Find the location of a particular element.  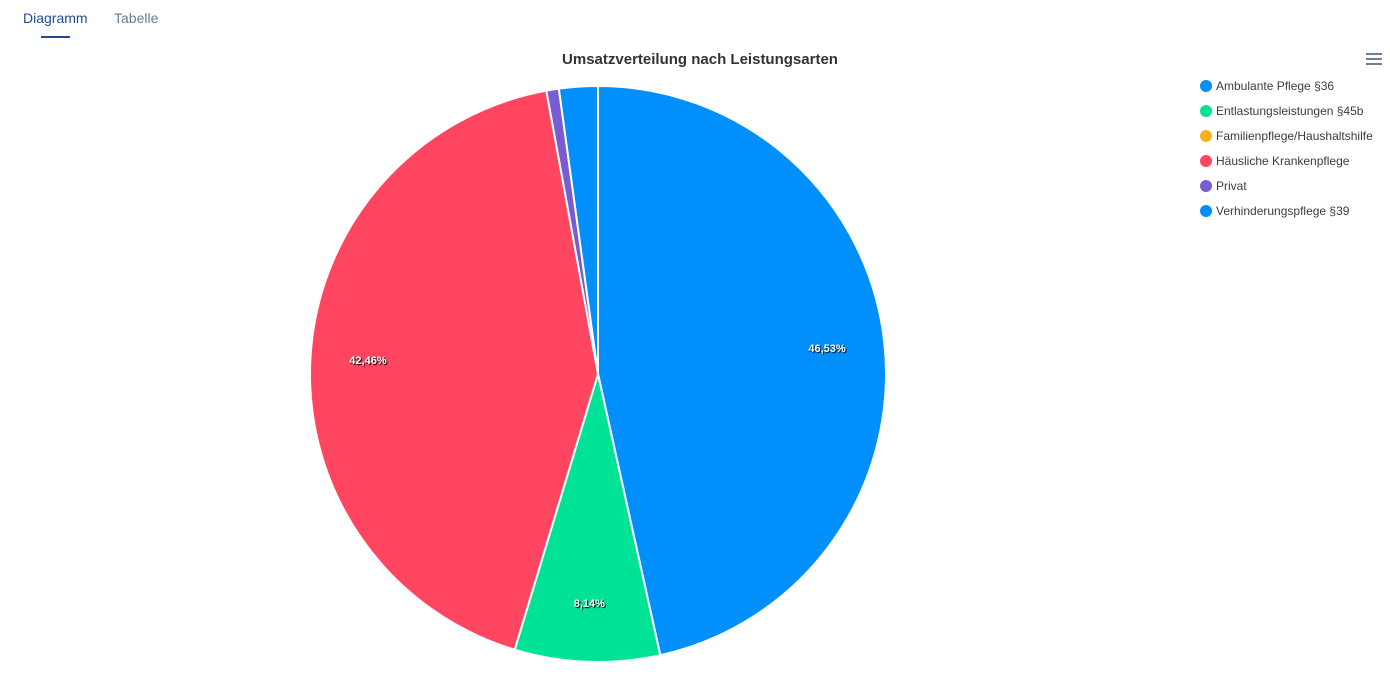

tab-underline is located at coordinates (55, 37).